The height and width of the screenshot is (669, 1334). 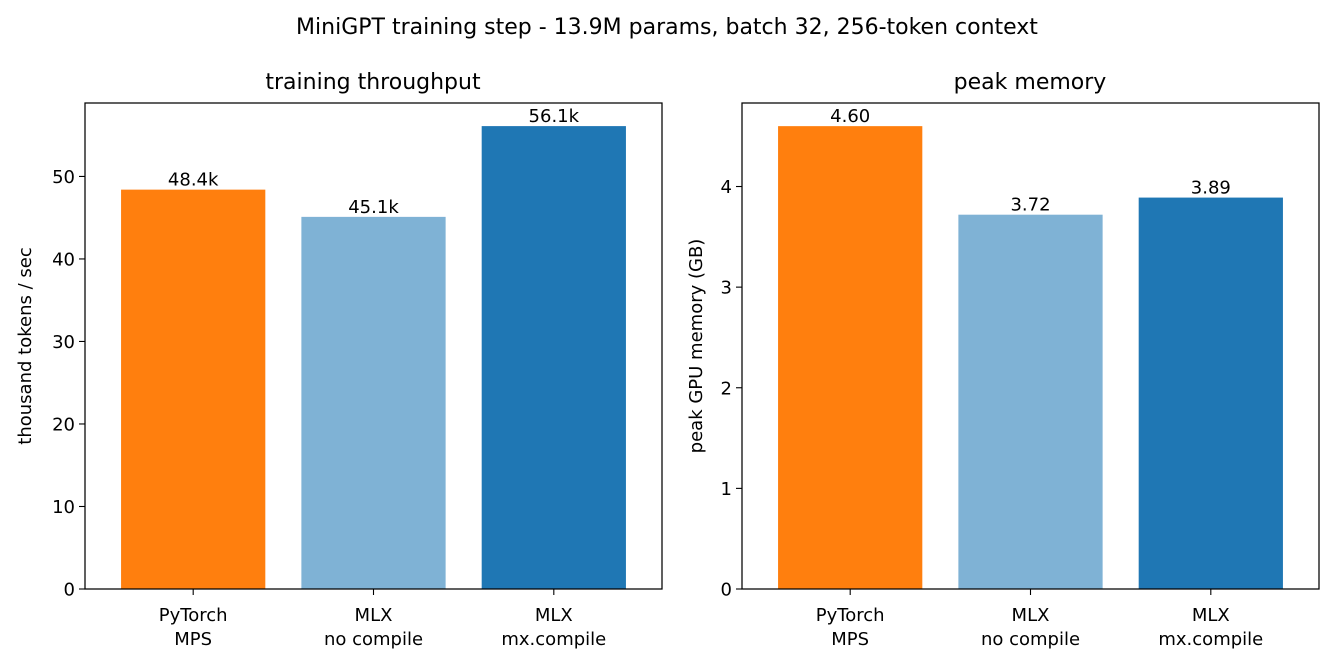 I want to click on throughput-y-axis-label: thousand tokens / sec, so click(x=25, y=345).